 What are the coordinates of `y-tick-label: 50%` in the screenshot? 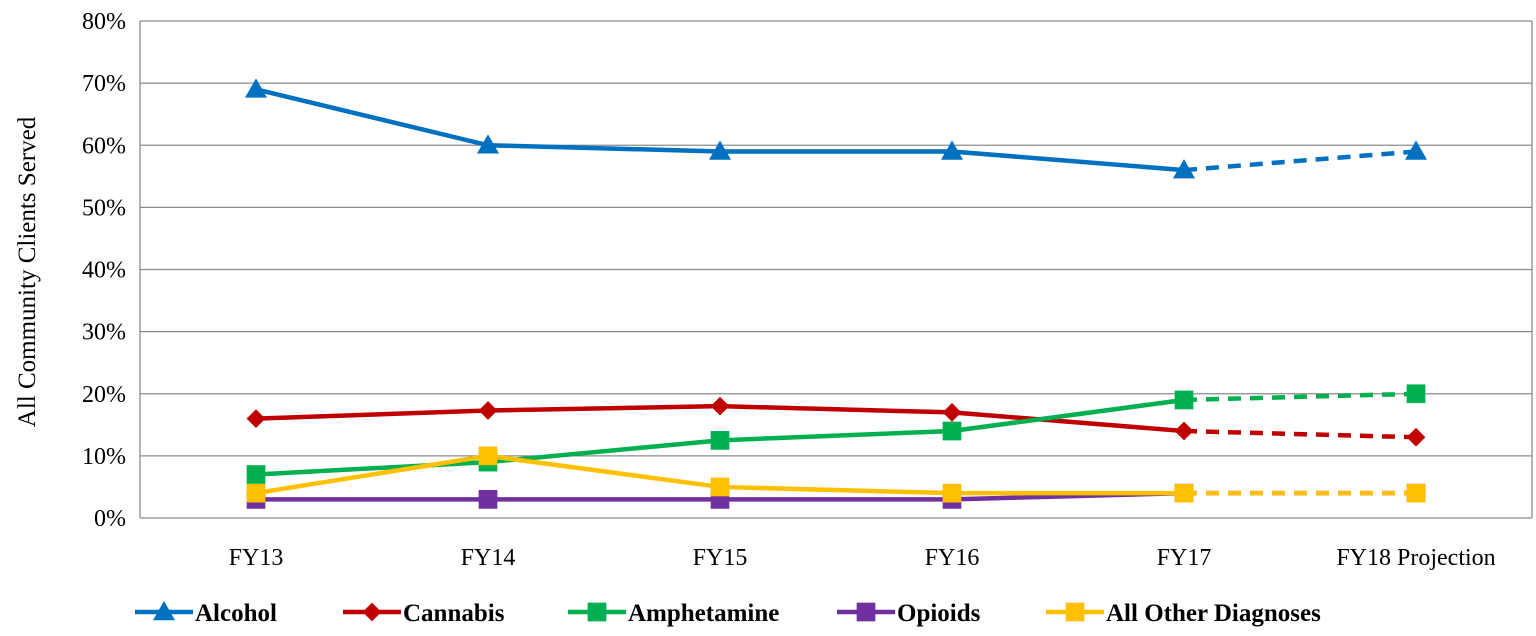 It's located at (104, 208).